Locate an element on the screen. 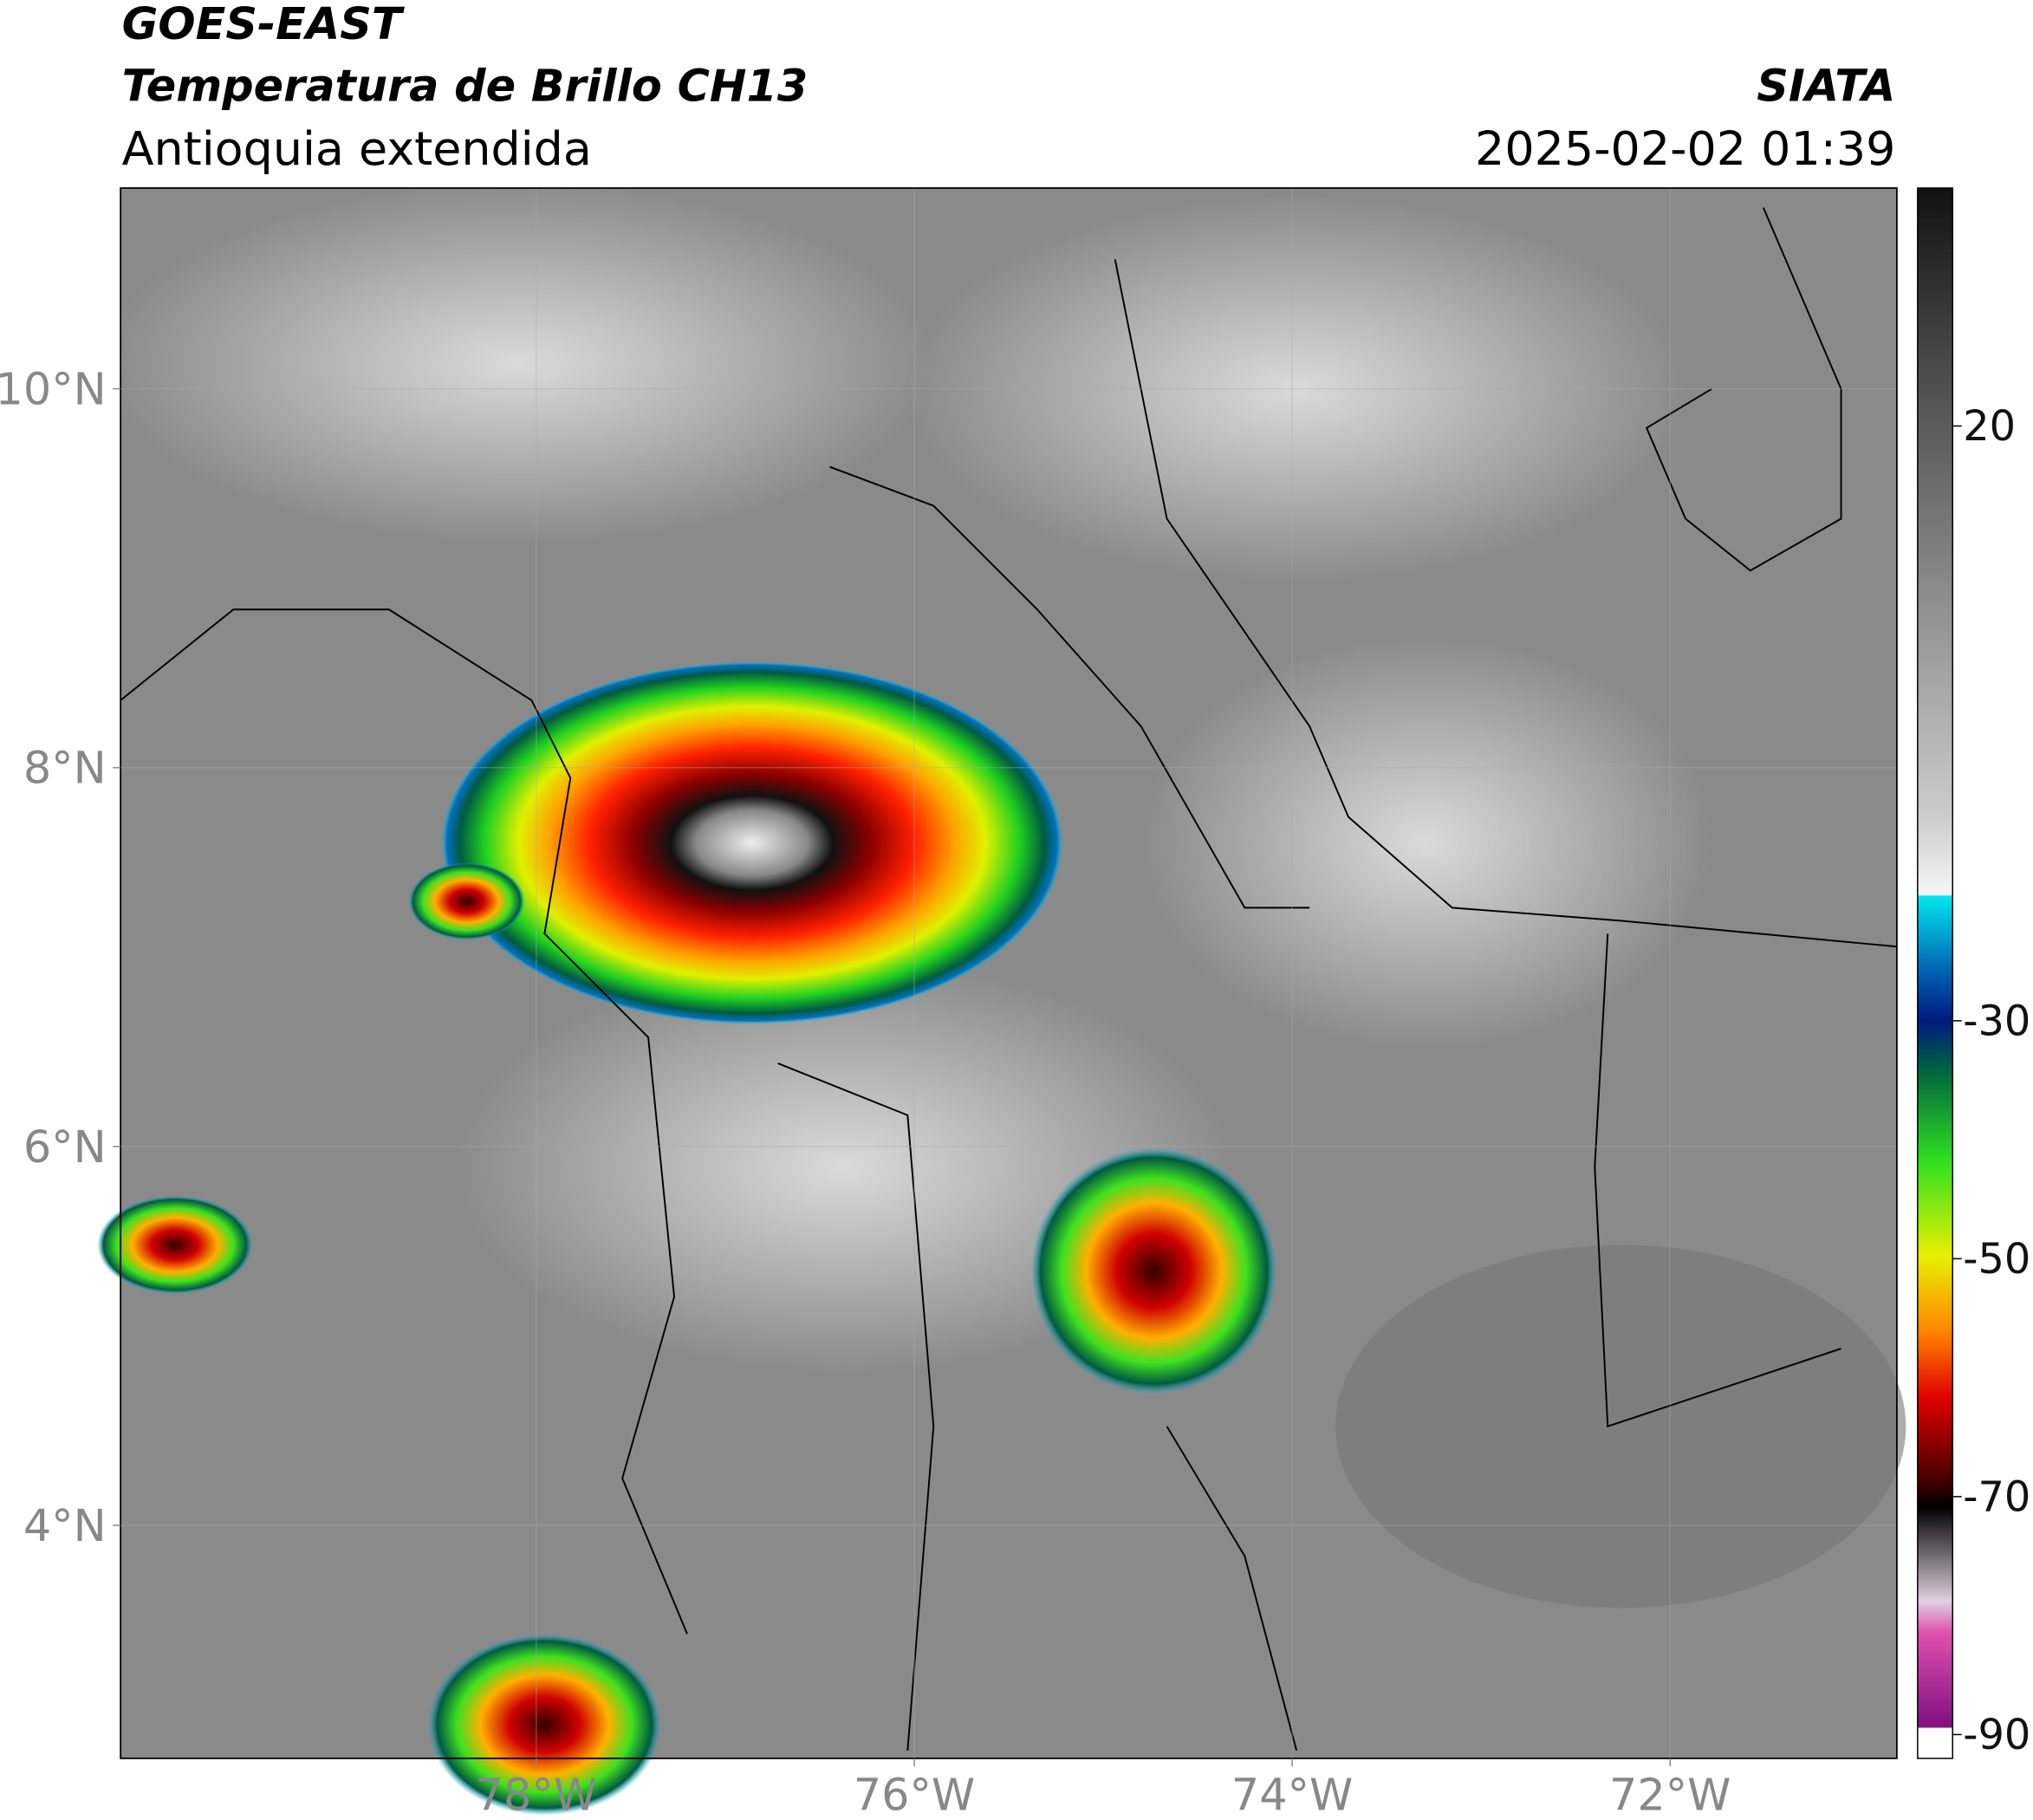  colorbar-tick-label: -30 is located at coordinates (1997, 1021).